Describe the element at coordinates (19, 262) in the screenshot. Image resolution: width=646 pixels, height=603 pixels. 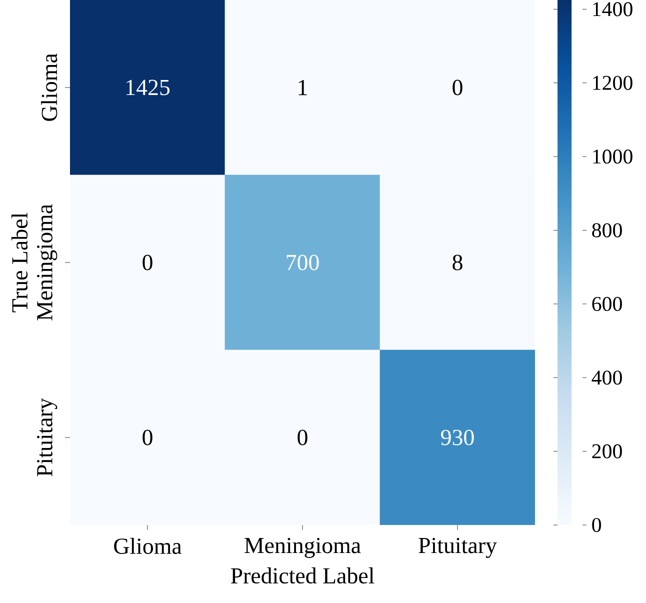
I see `y-axis-title: True Label` at that location.